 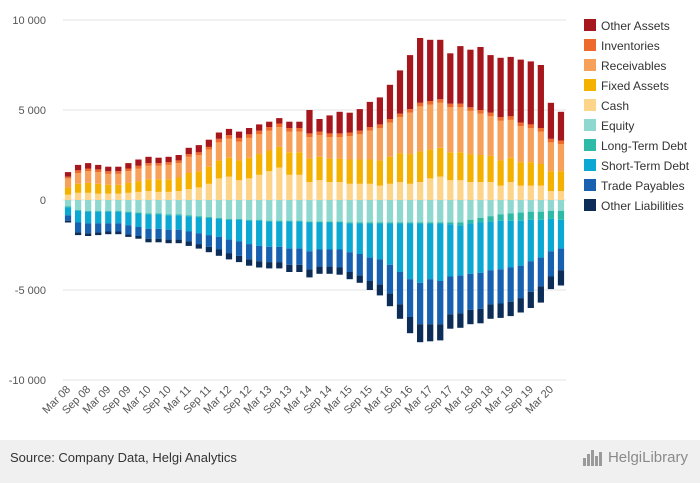 What do you see at coordinates (635, 457) in the screenshot?
I see `brand-logo: HelgiLibrary` at bounding box center [635, 457].